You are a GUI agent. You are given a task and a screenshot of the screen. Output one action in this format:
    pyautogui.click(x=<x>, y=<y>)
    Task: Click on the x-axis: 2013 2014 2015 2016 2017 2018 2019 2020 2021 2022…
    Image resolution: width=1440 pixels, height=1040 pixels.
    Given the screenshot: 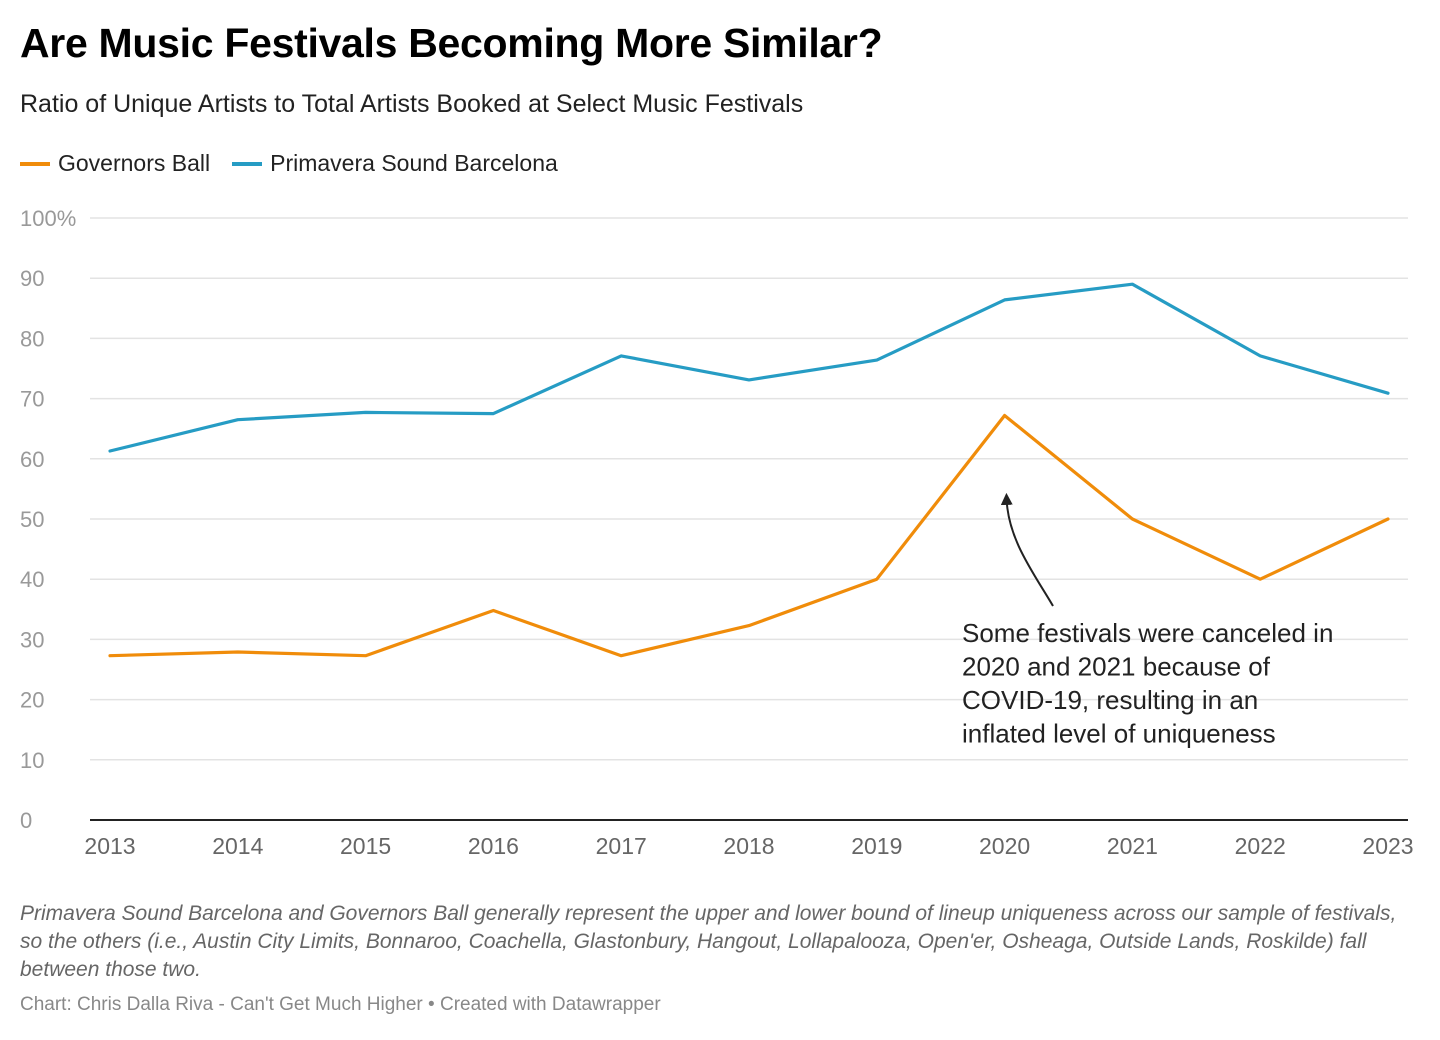 What is the action you would take?
    pyautogui.click(x=748, y=846)
    